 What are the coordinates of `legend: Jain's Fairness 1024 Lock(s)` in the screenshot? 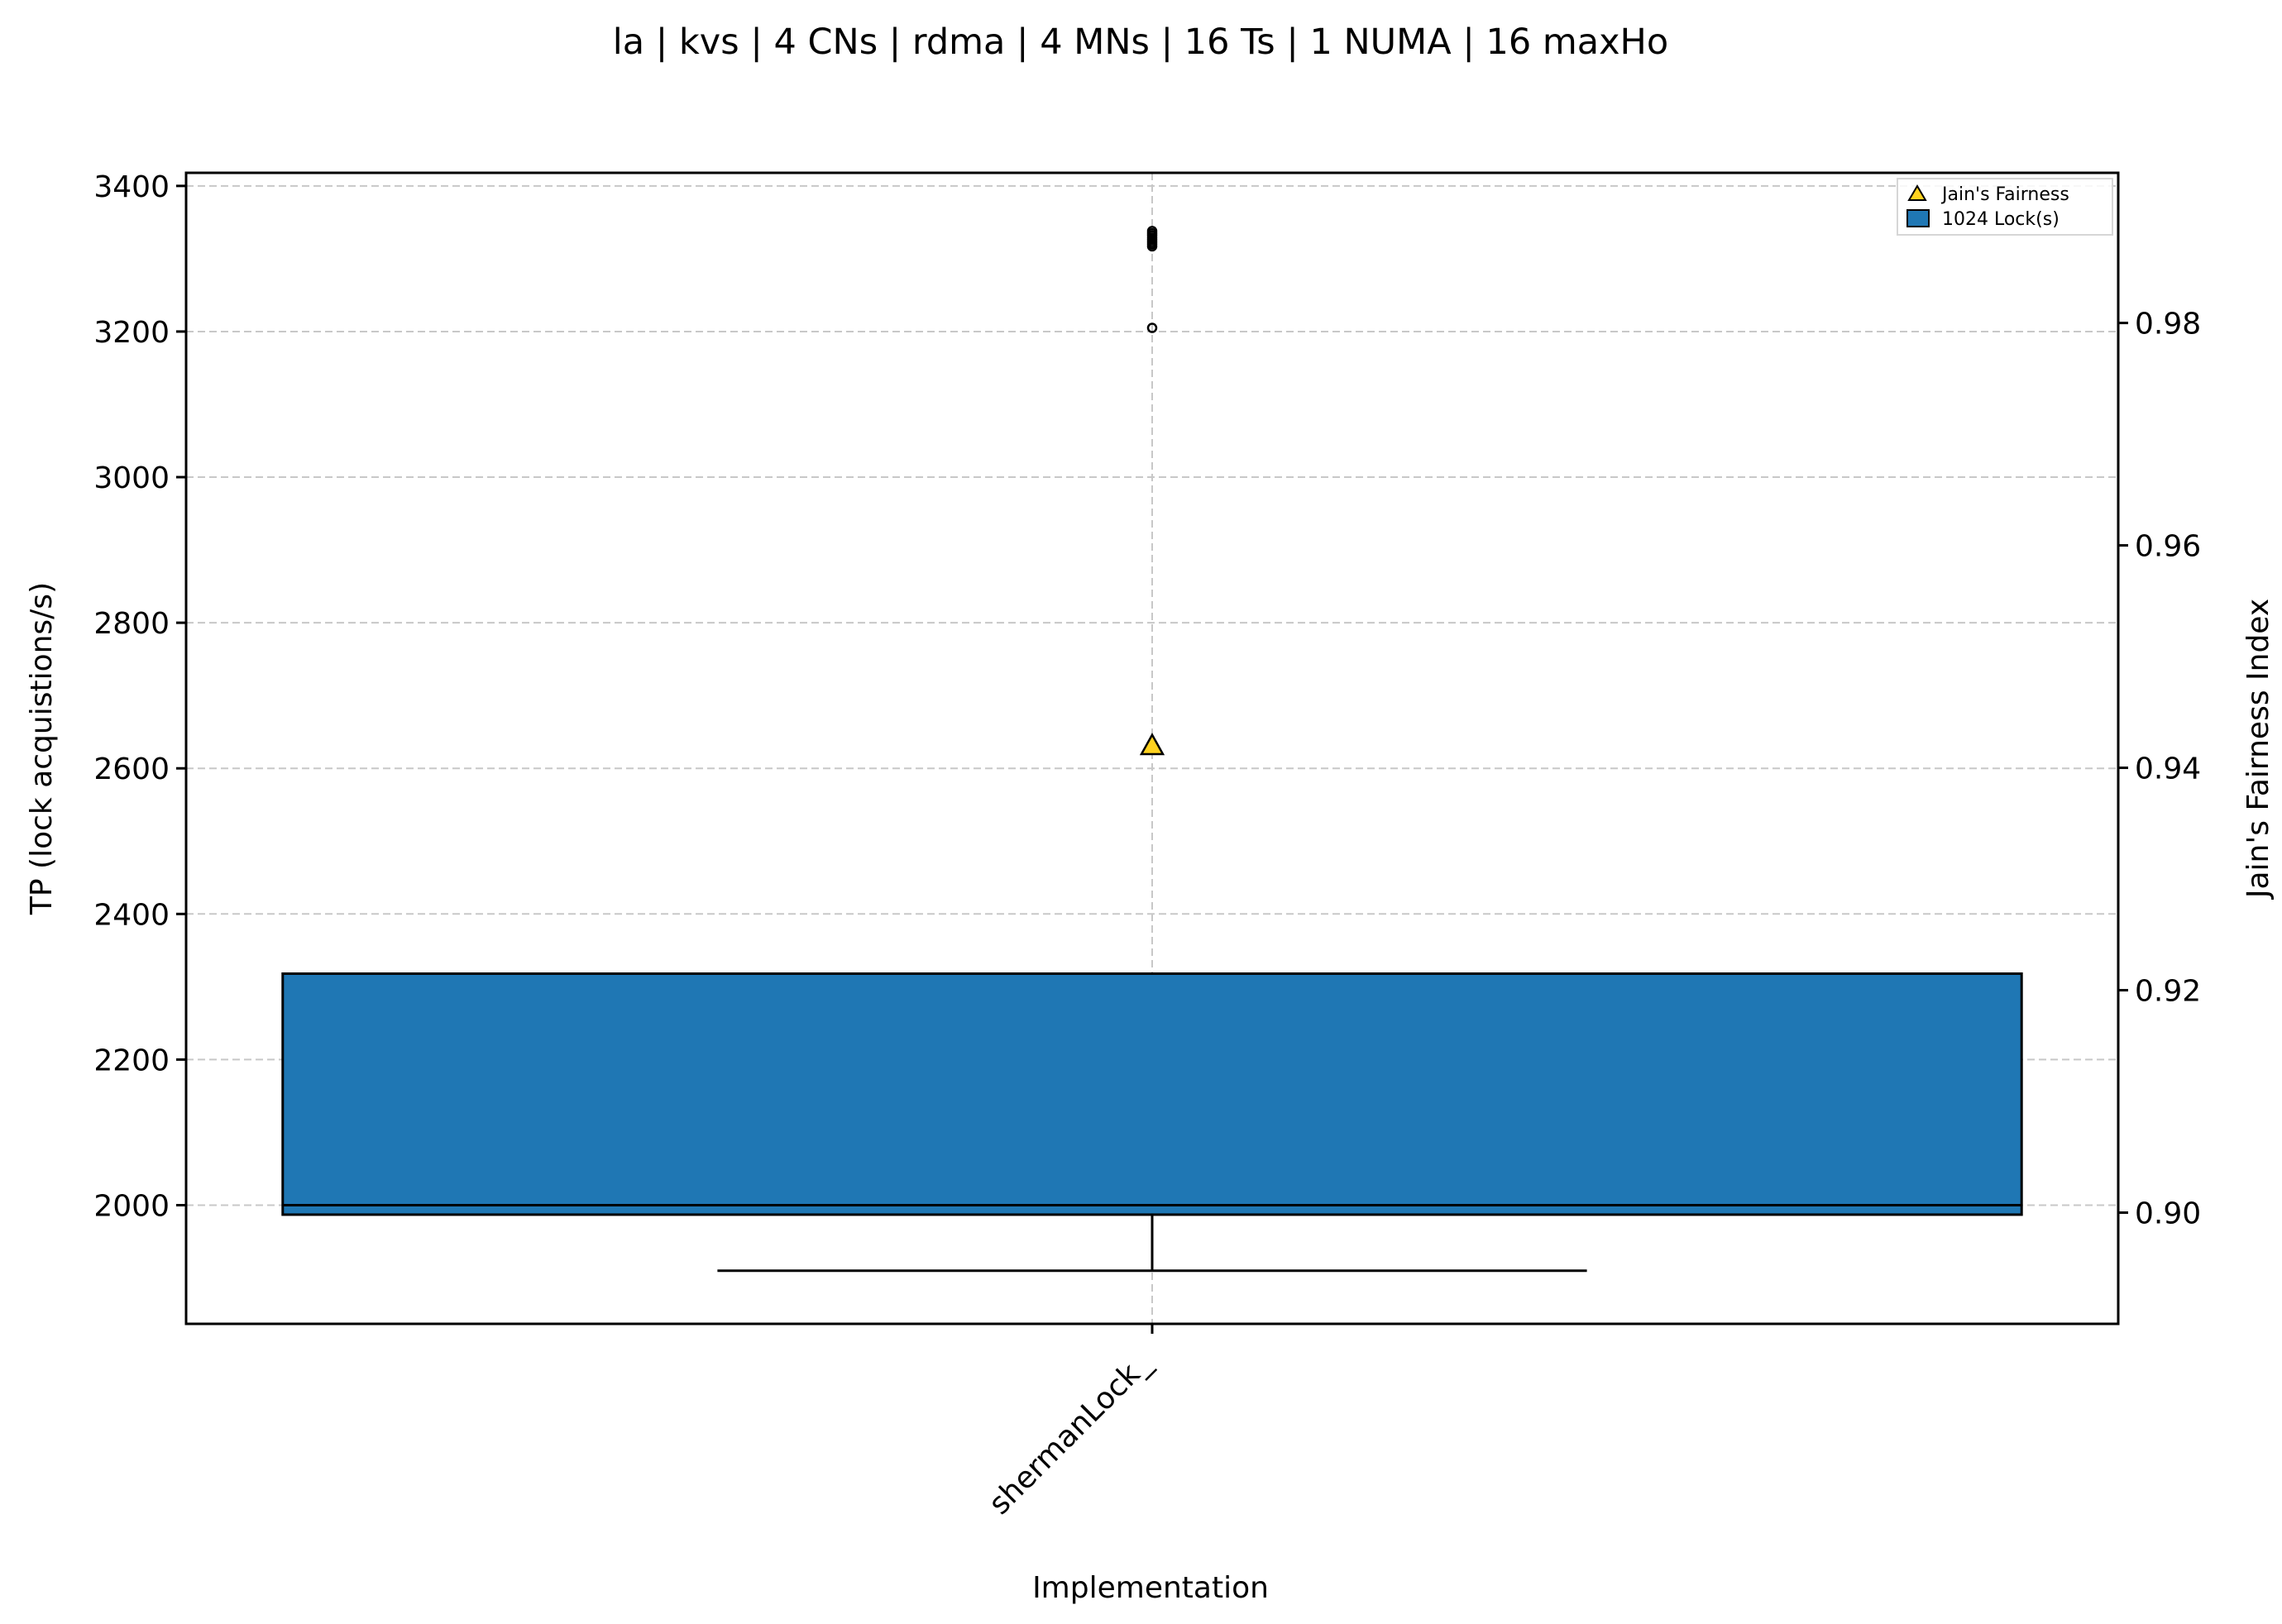 It's located at (2005, 207).